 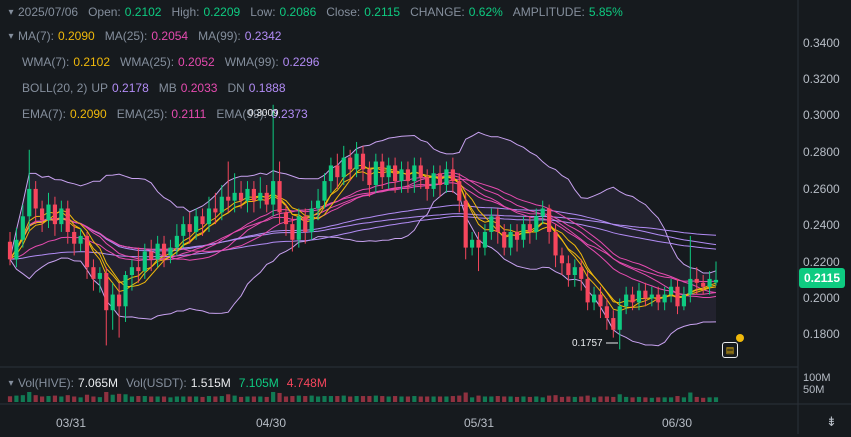 What do you see at coordinates (46, 62) in the screenshot?
I see `wma7-label: WMA(7):` at bounding box center [46, 62].